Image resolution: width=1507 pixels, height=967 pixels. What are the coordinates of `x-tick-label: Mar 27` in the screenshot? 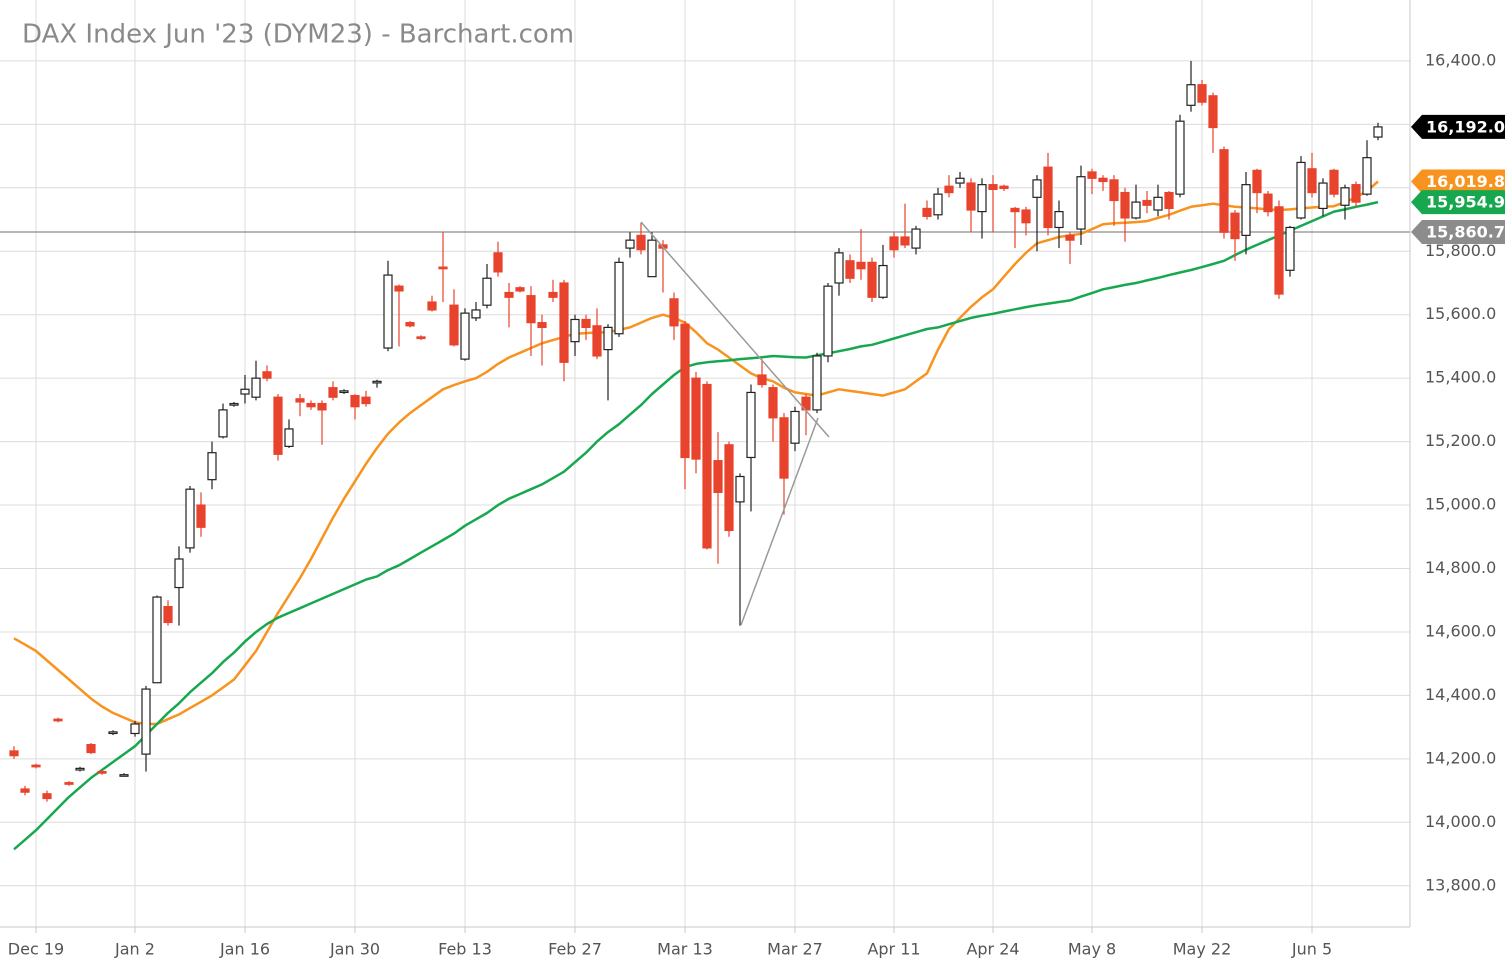 It's located at (795, 949).